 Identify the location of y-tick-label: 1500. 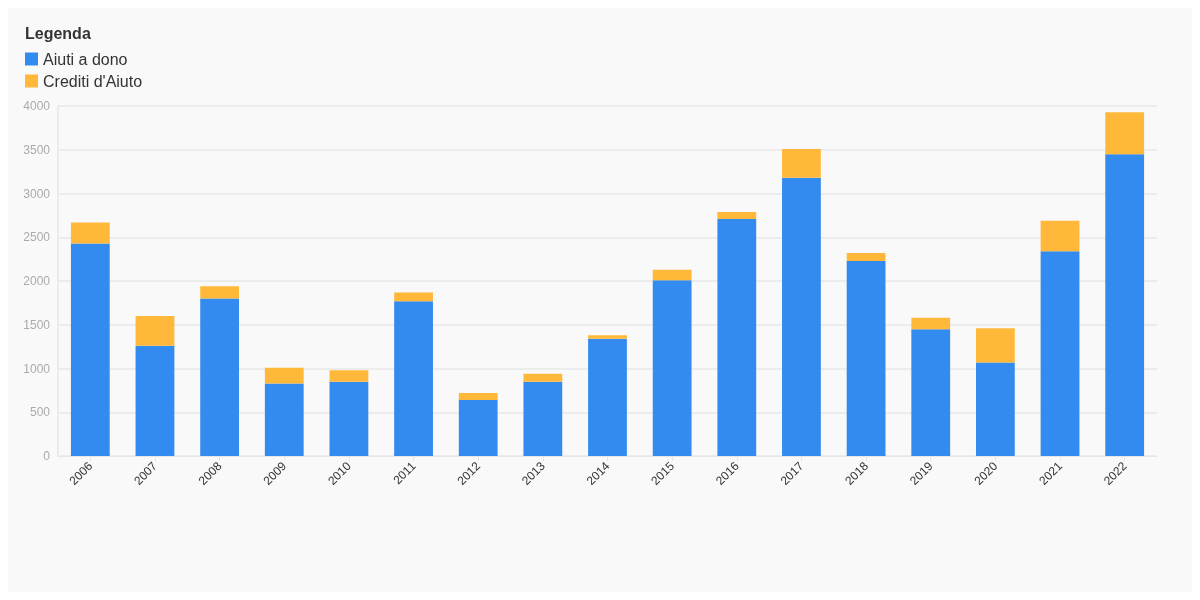
(37, 324).